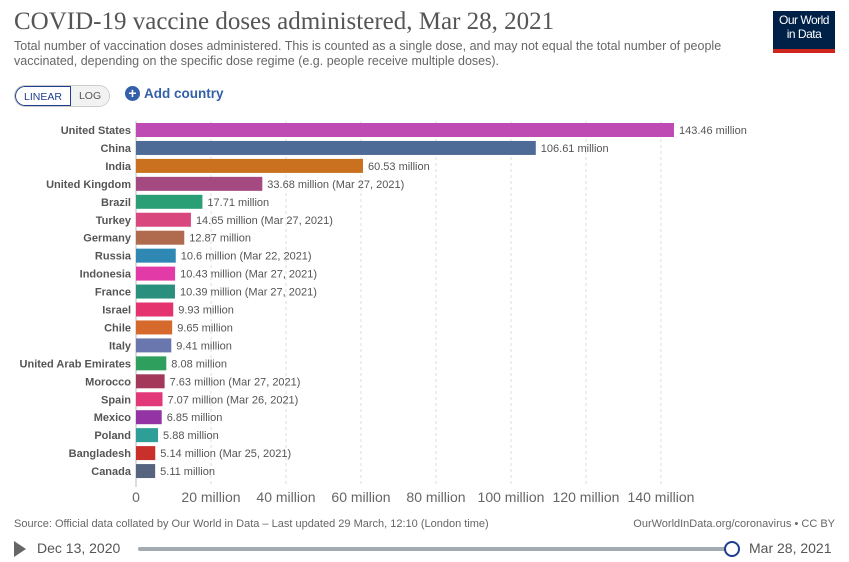 The height and width of the screenshot is (562, 849). I want to click on value-label: 7.63 million (Mar 27, 2021), so click(235, 382).